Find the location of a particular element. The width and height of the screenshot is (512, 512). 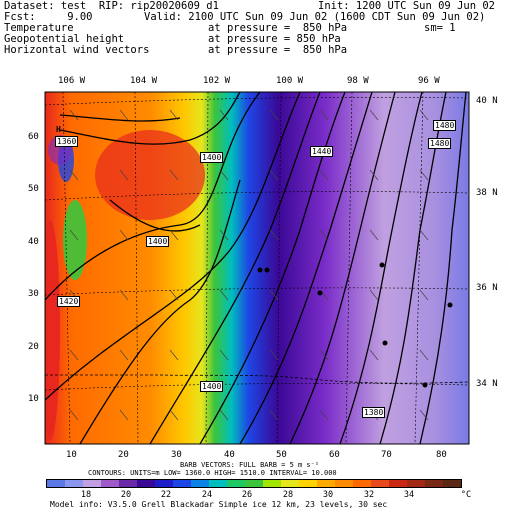

colorbar-tick: 30 is located at coordinates (328, 495).